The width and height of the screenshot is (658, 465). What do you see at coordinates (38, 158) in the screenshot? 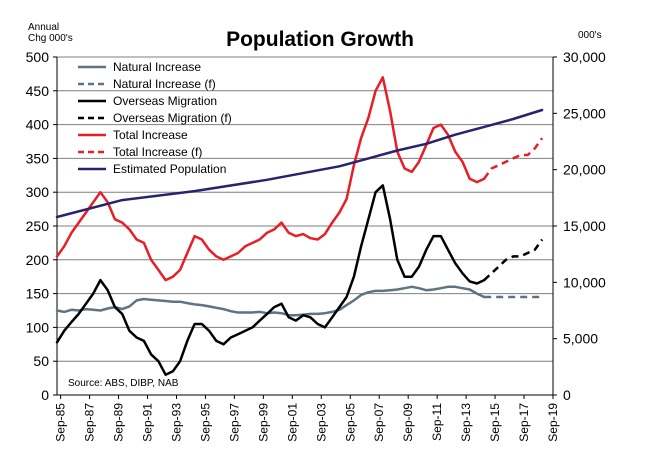
I see `left-tick-label: 350` at bounding box center [38, 158].